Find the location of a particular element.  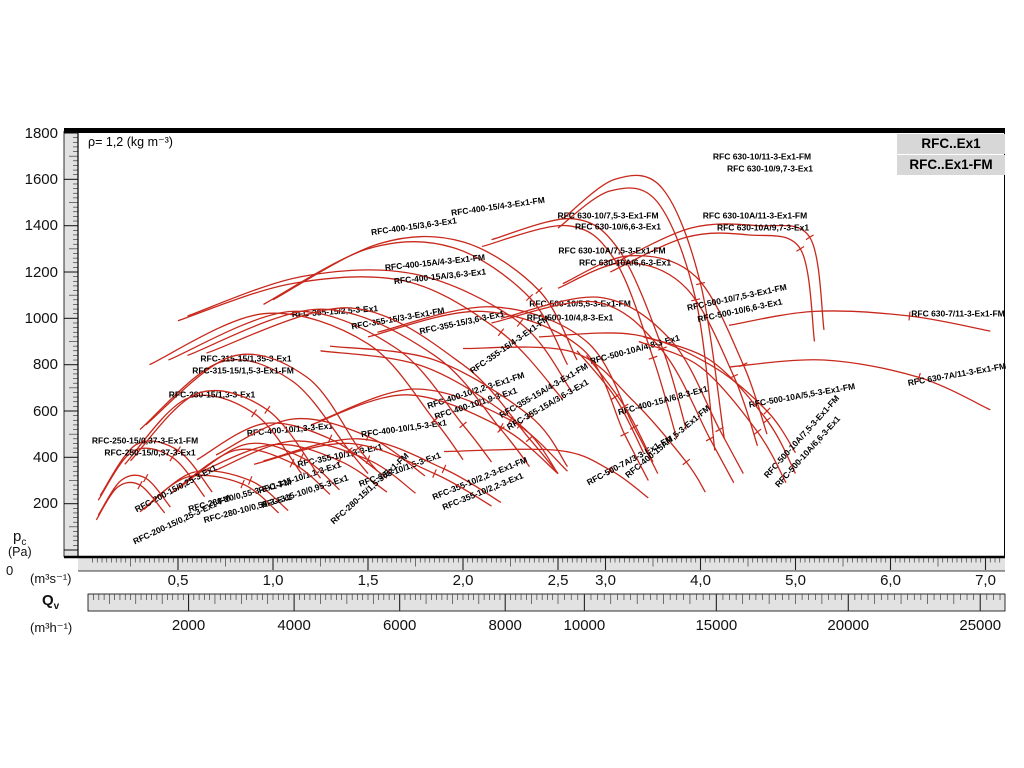

series-label: RFC-500-10/5,5-3-Ex1-FM is located at coordinates (580, 303).